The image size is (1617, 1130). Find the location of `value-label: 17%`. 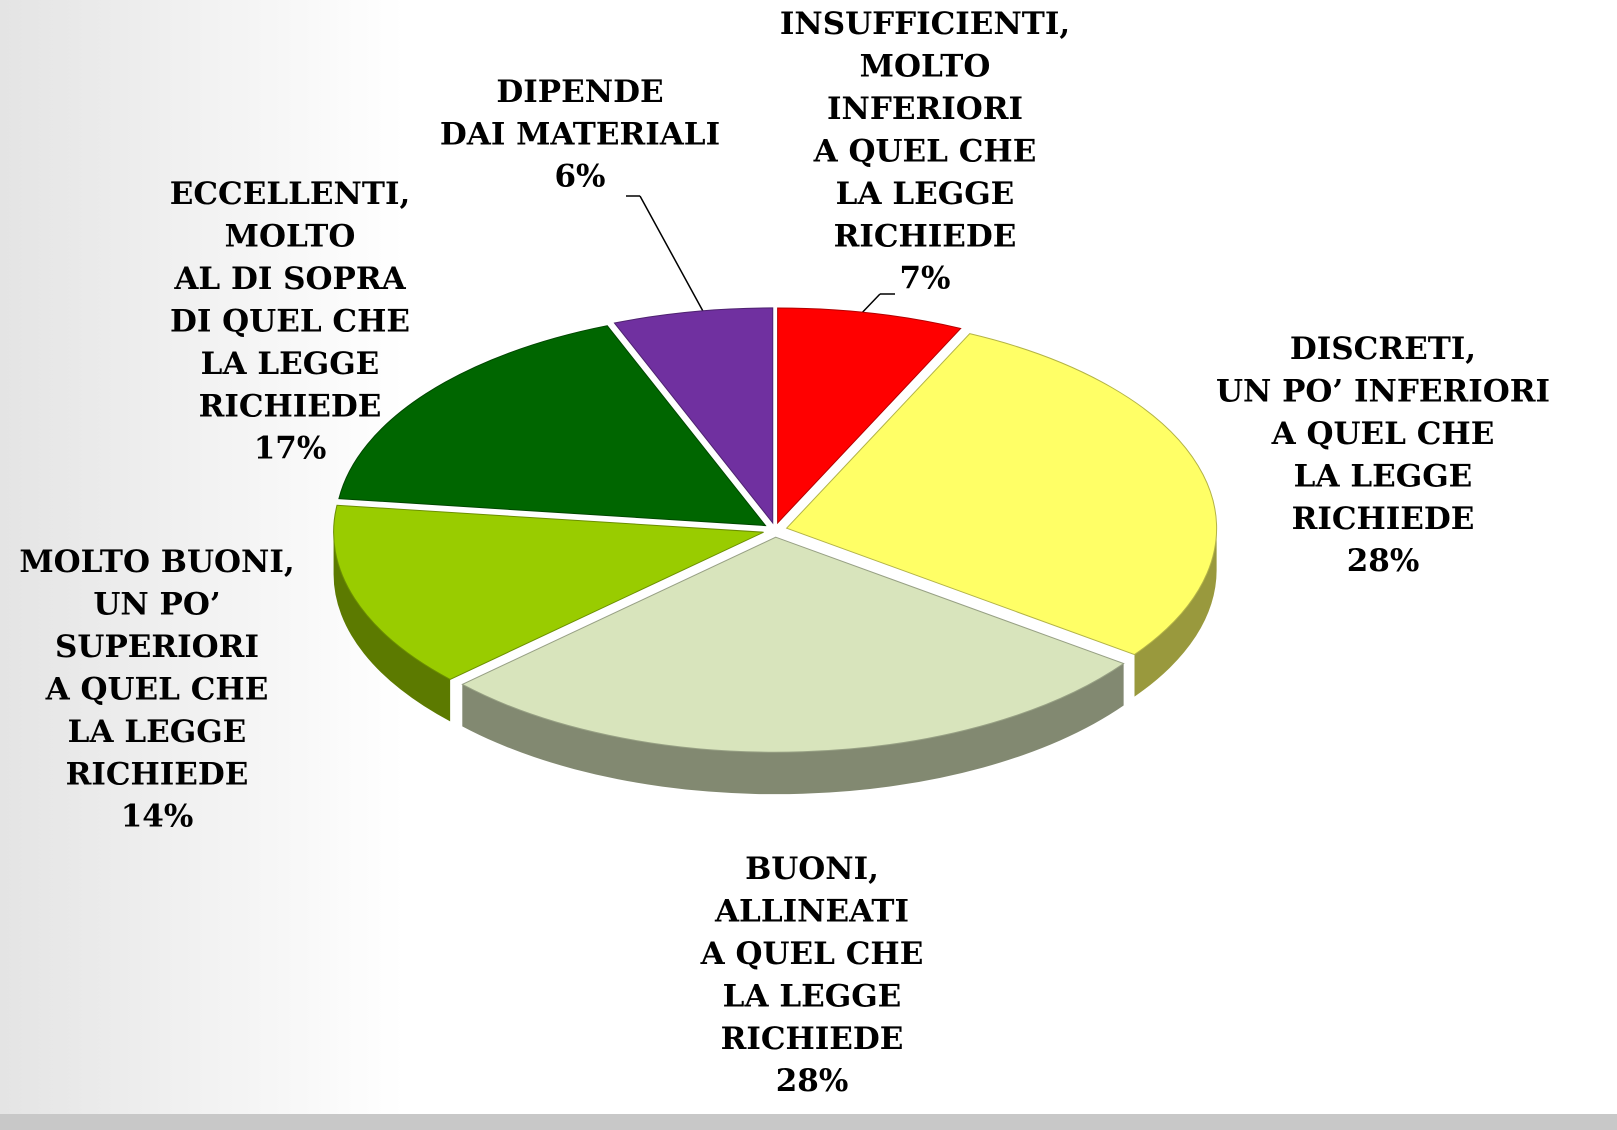

value-label: 17% is located at coordinates (290, 449).